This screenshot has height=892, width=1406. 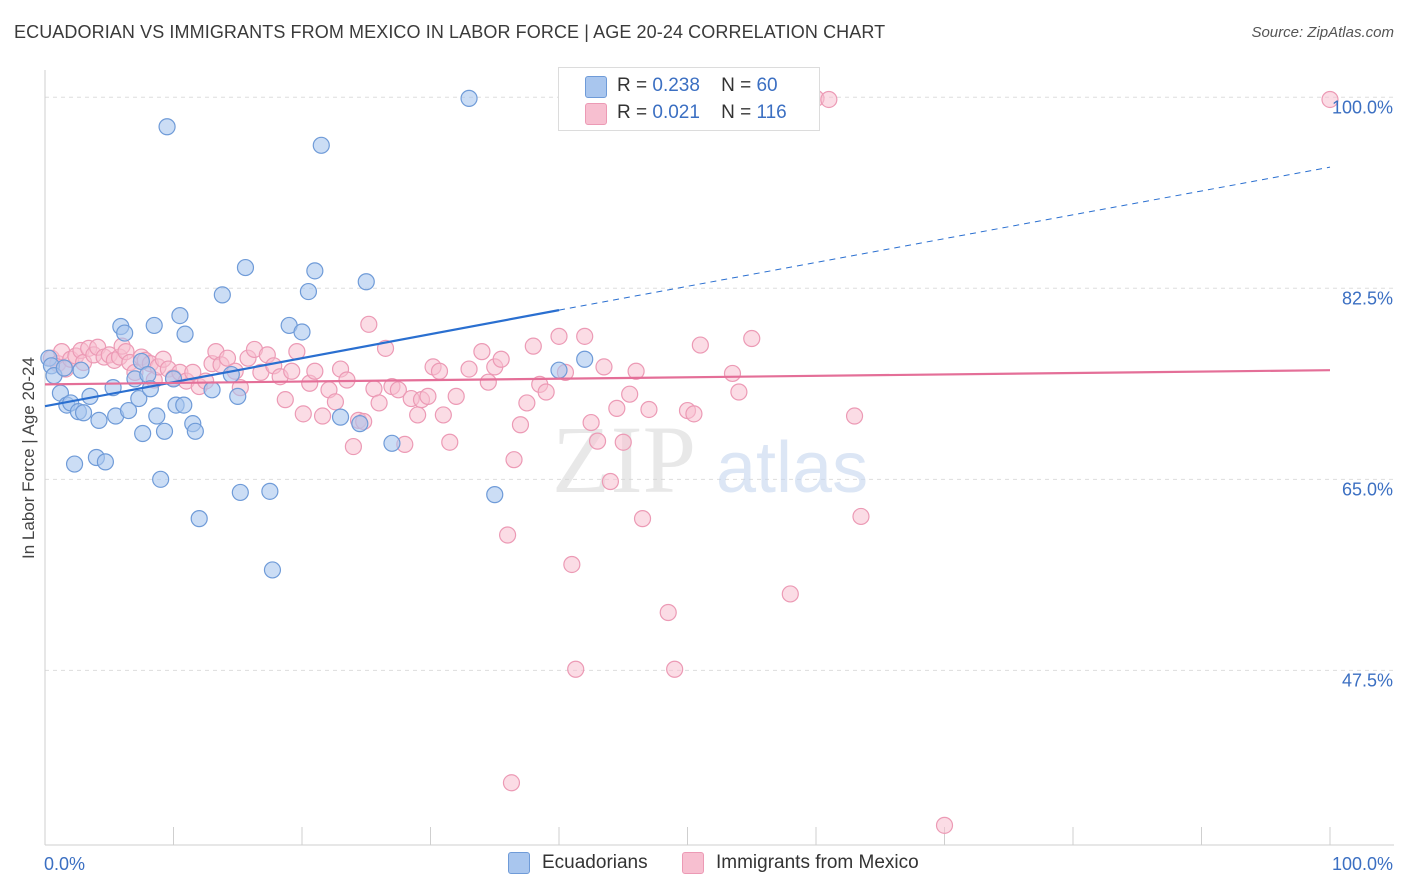 What do you see at coordinates (1367, 298) in the screenshot?
I see `y-tick-label: 82.5%` at bounding box center [1367, 298].